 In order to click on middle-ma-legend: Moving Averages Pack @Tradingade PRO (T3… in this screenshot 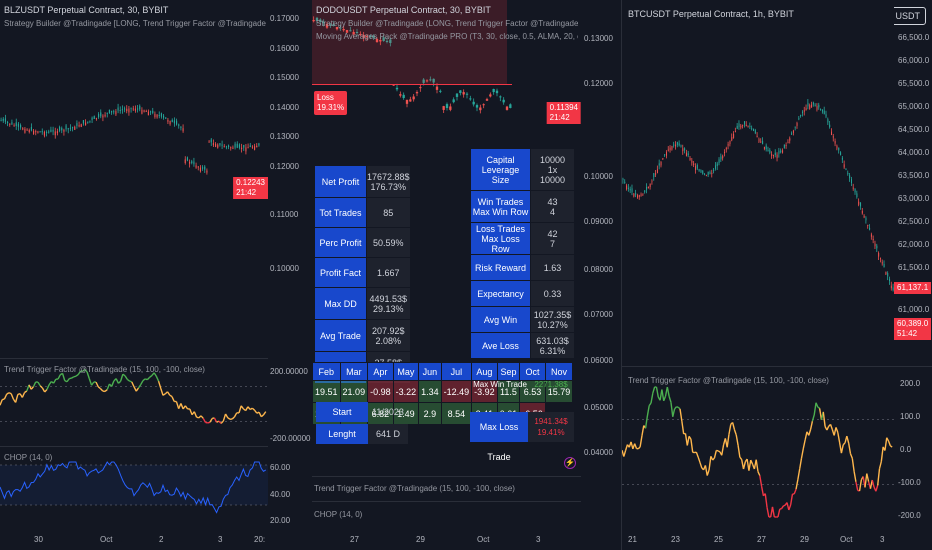, I will do `click(447, 36)`.